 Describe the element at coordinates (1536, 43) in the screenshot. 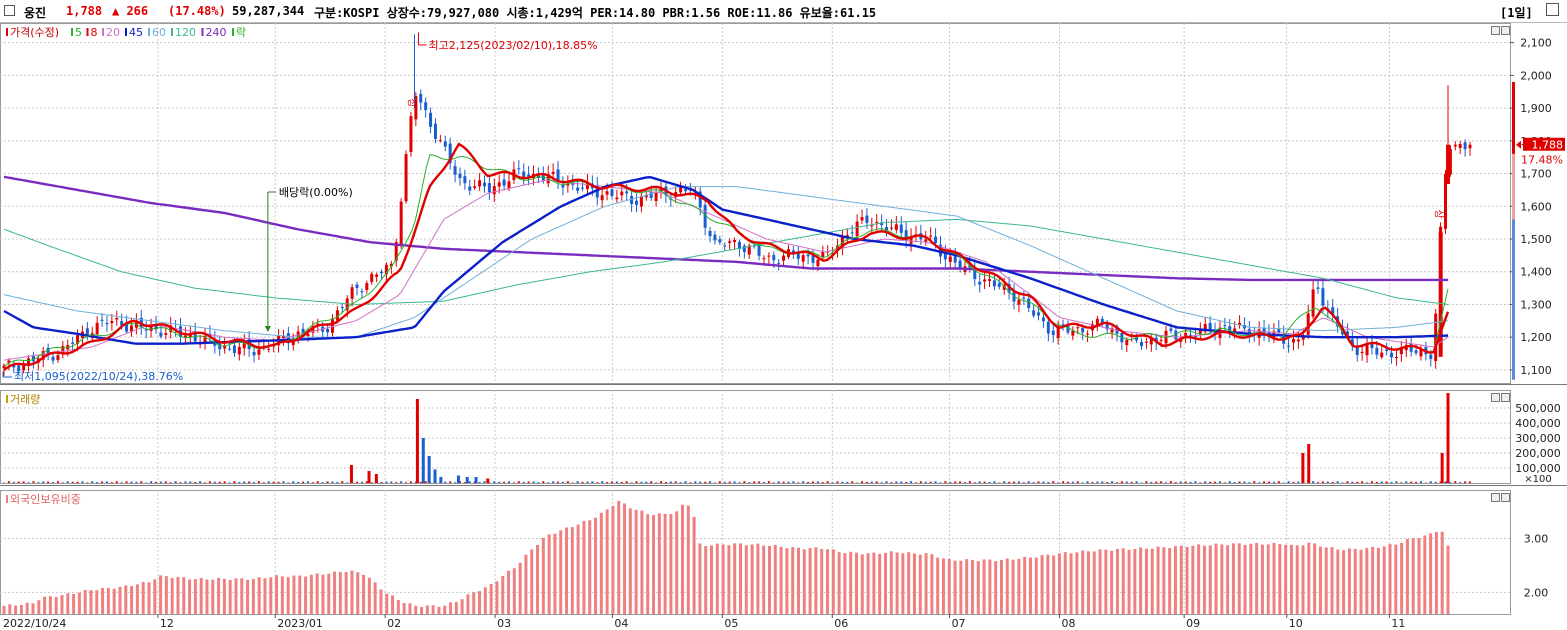

I see `y-tick-label: 2,100` at that location.